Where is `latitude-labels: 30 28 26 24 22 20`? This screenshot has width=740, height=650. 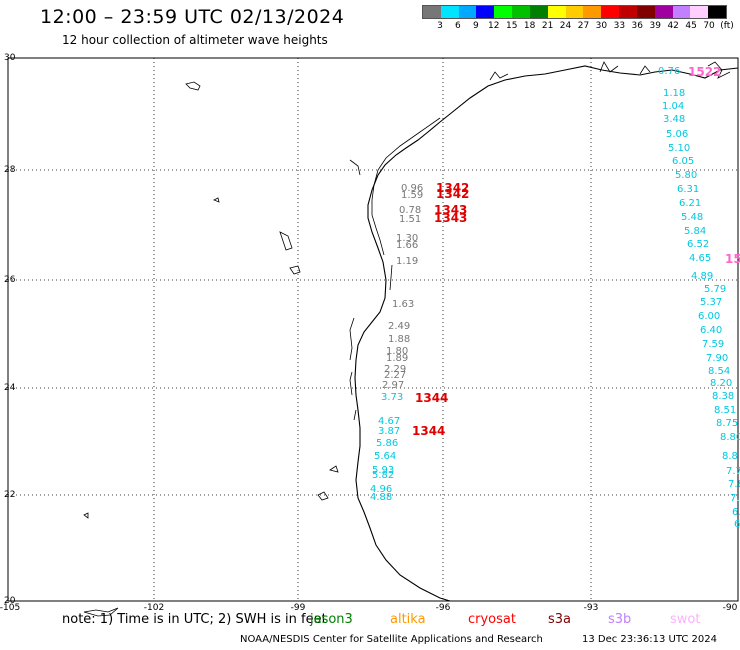 latitude-labels: 30 28 26 24 22 20 is located at coordinates (10, 329).